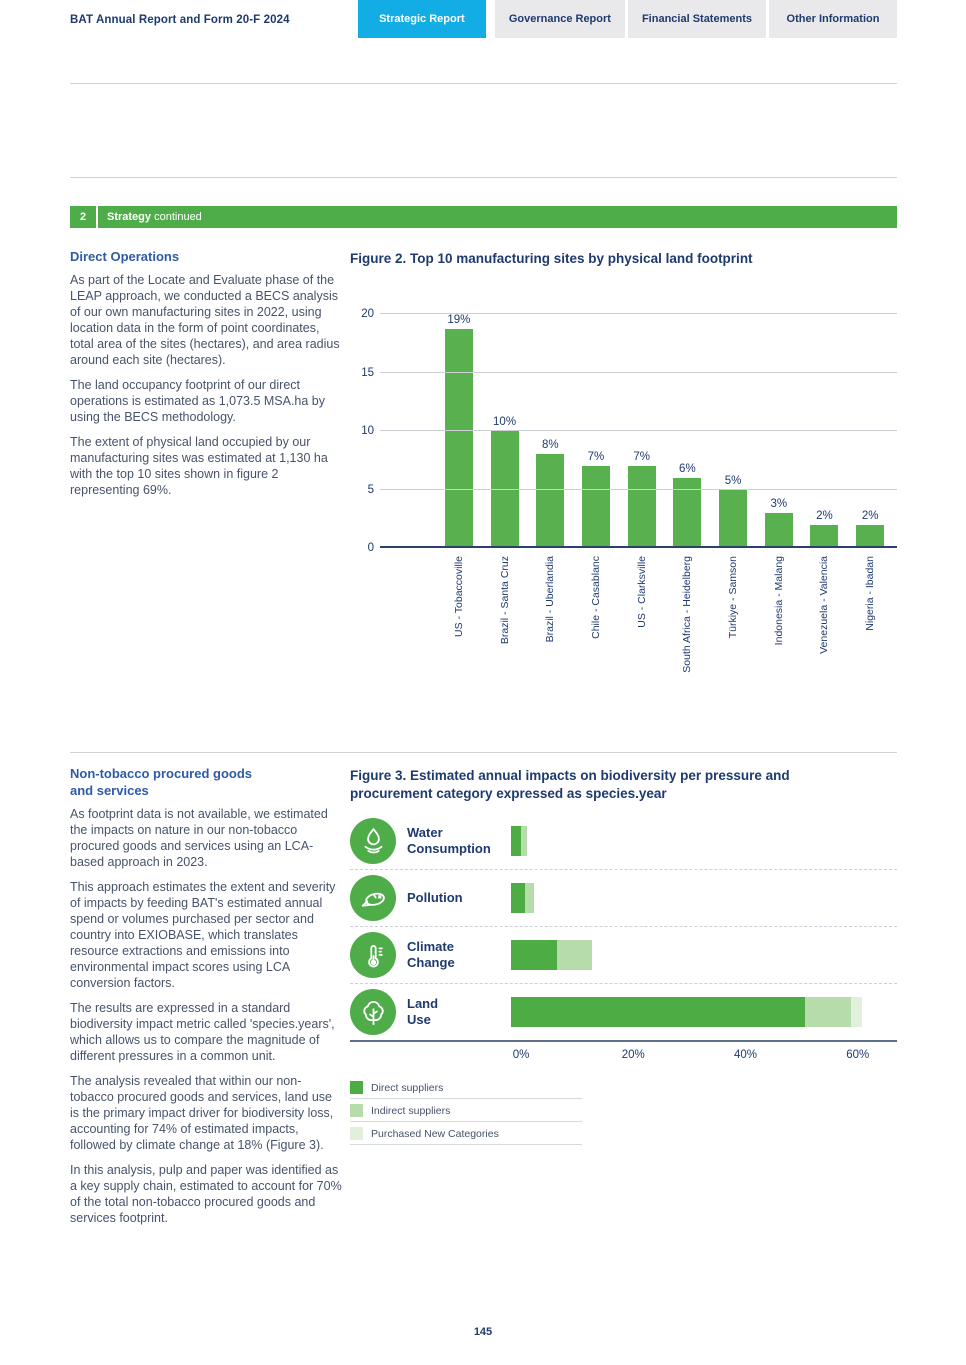  I want to click on category-slot: Brazil - Uberlandia, so click(550, 645).